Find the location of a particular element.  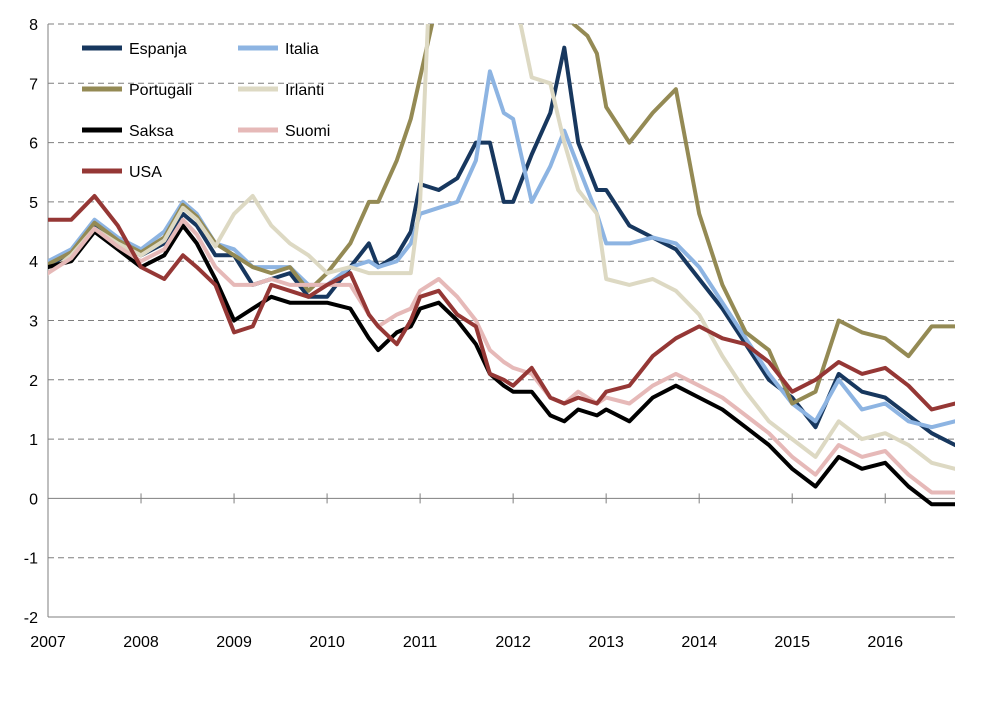

y-tick-label: 4 is located at coordinates (33, 262).